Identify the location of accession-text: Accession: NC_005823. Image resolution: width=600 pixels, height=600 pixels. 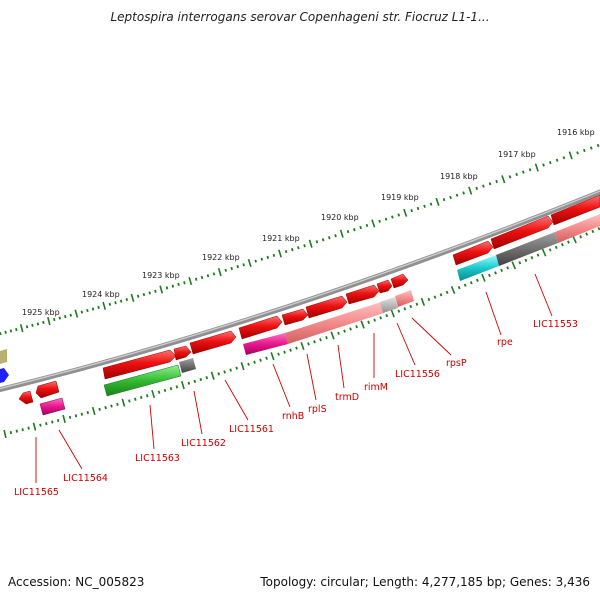
(76, 582).